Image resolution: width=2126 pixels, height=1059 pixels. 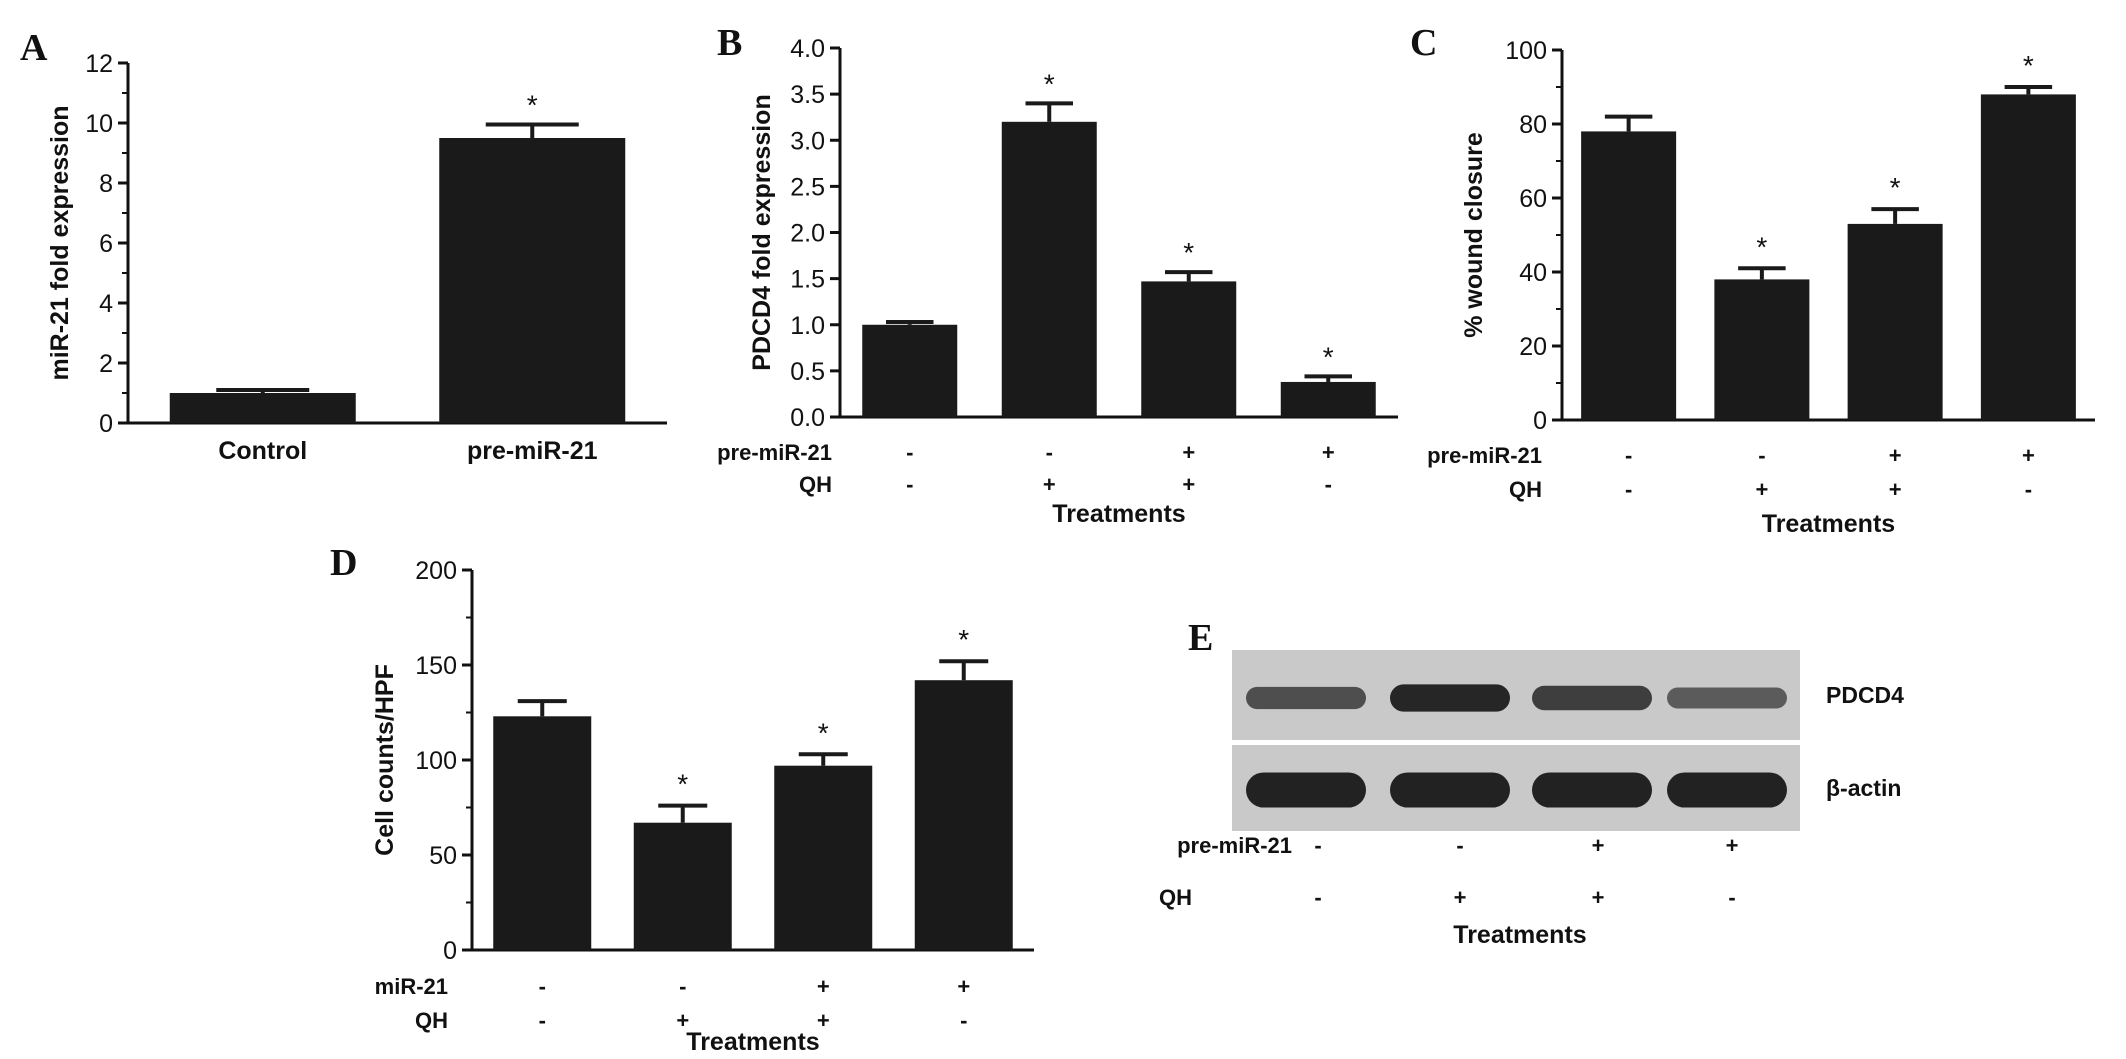 I want to click on band-label: PDCD4, so click(x=1865, y=695).